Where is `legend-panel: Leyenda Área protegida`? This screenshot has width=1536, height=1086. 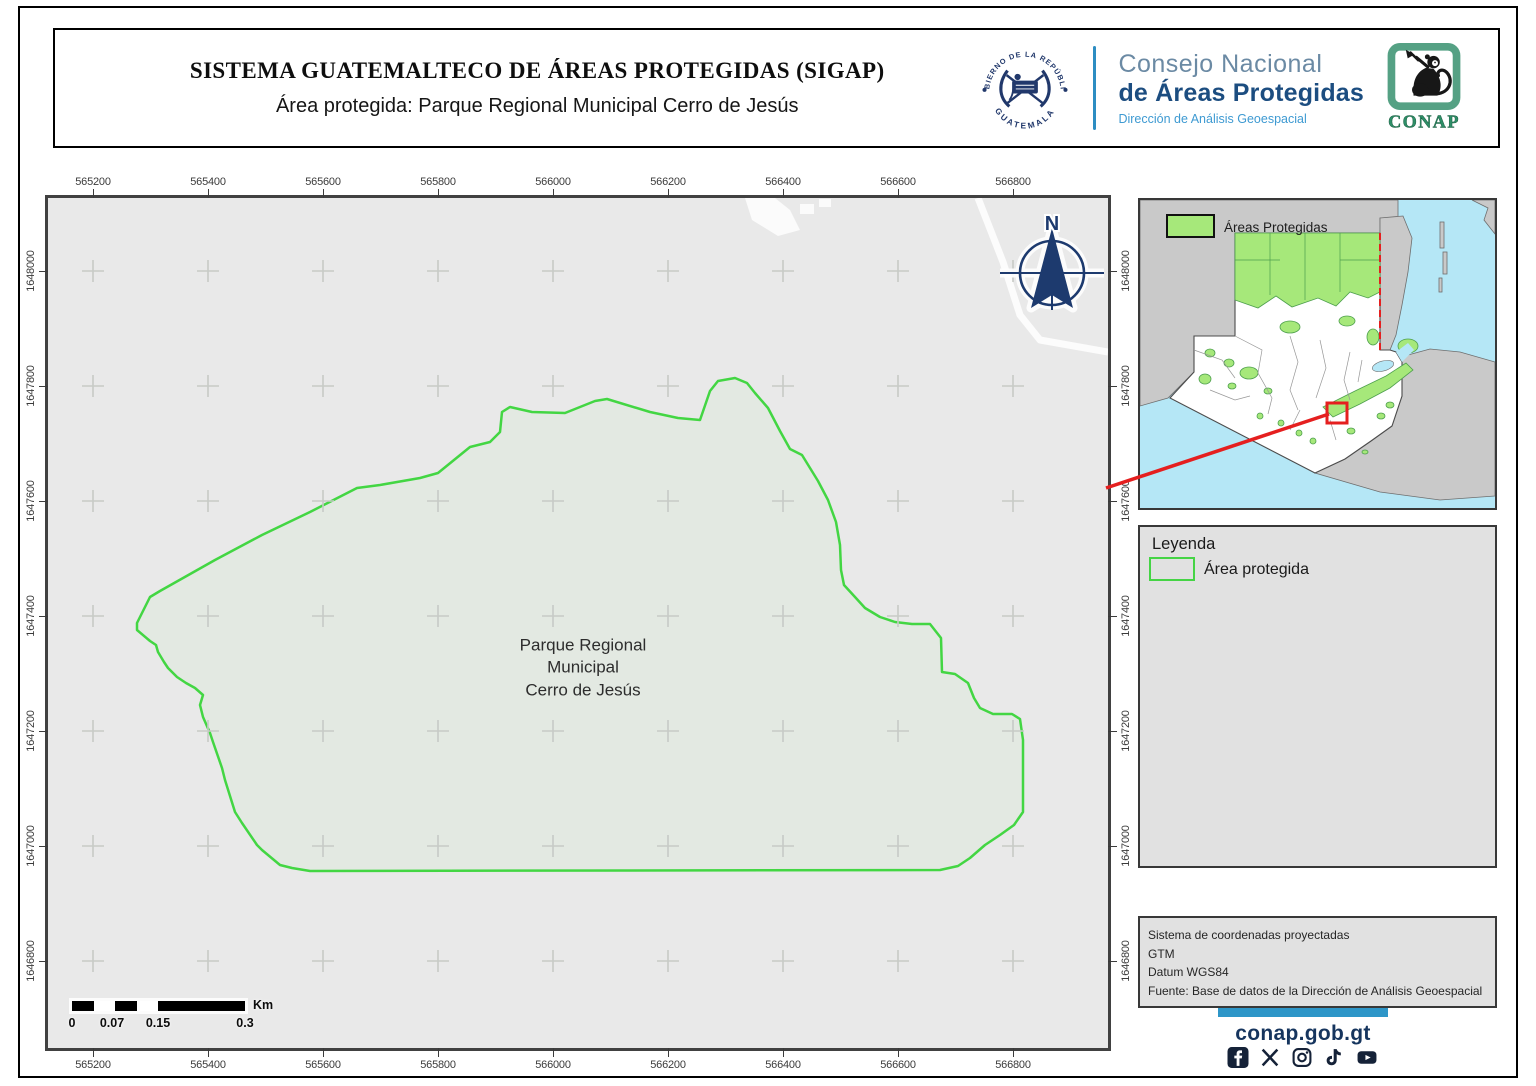 legend-panel: Leyenda Área protegida is located at coordinates (1317, 696).